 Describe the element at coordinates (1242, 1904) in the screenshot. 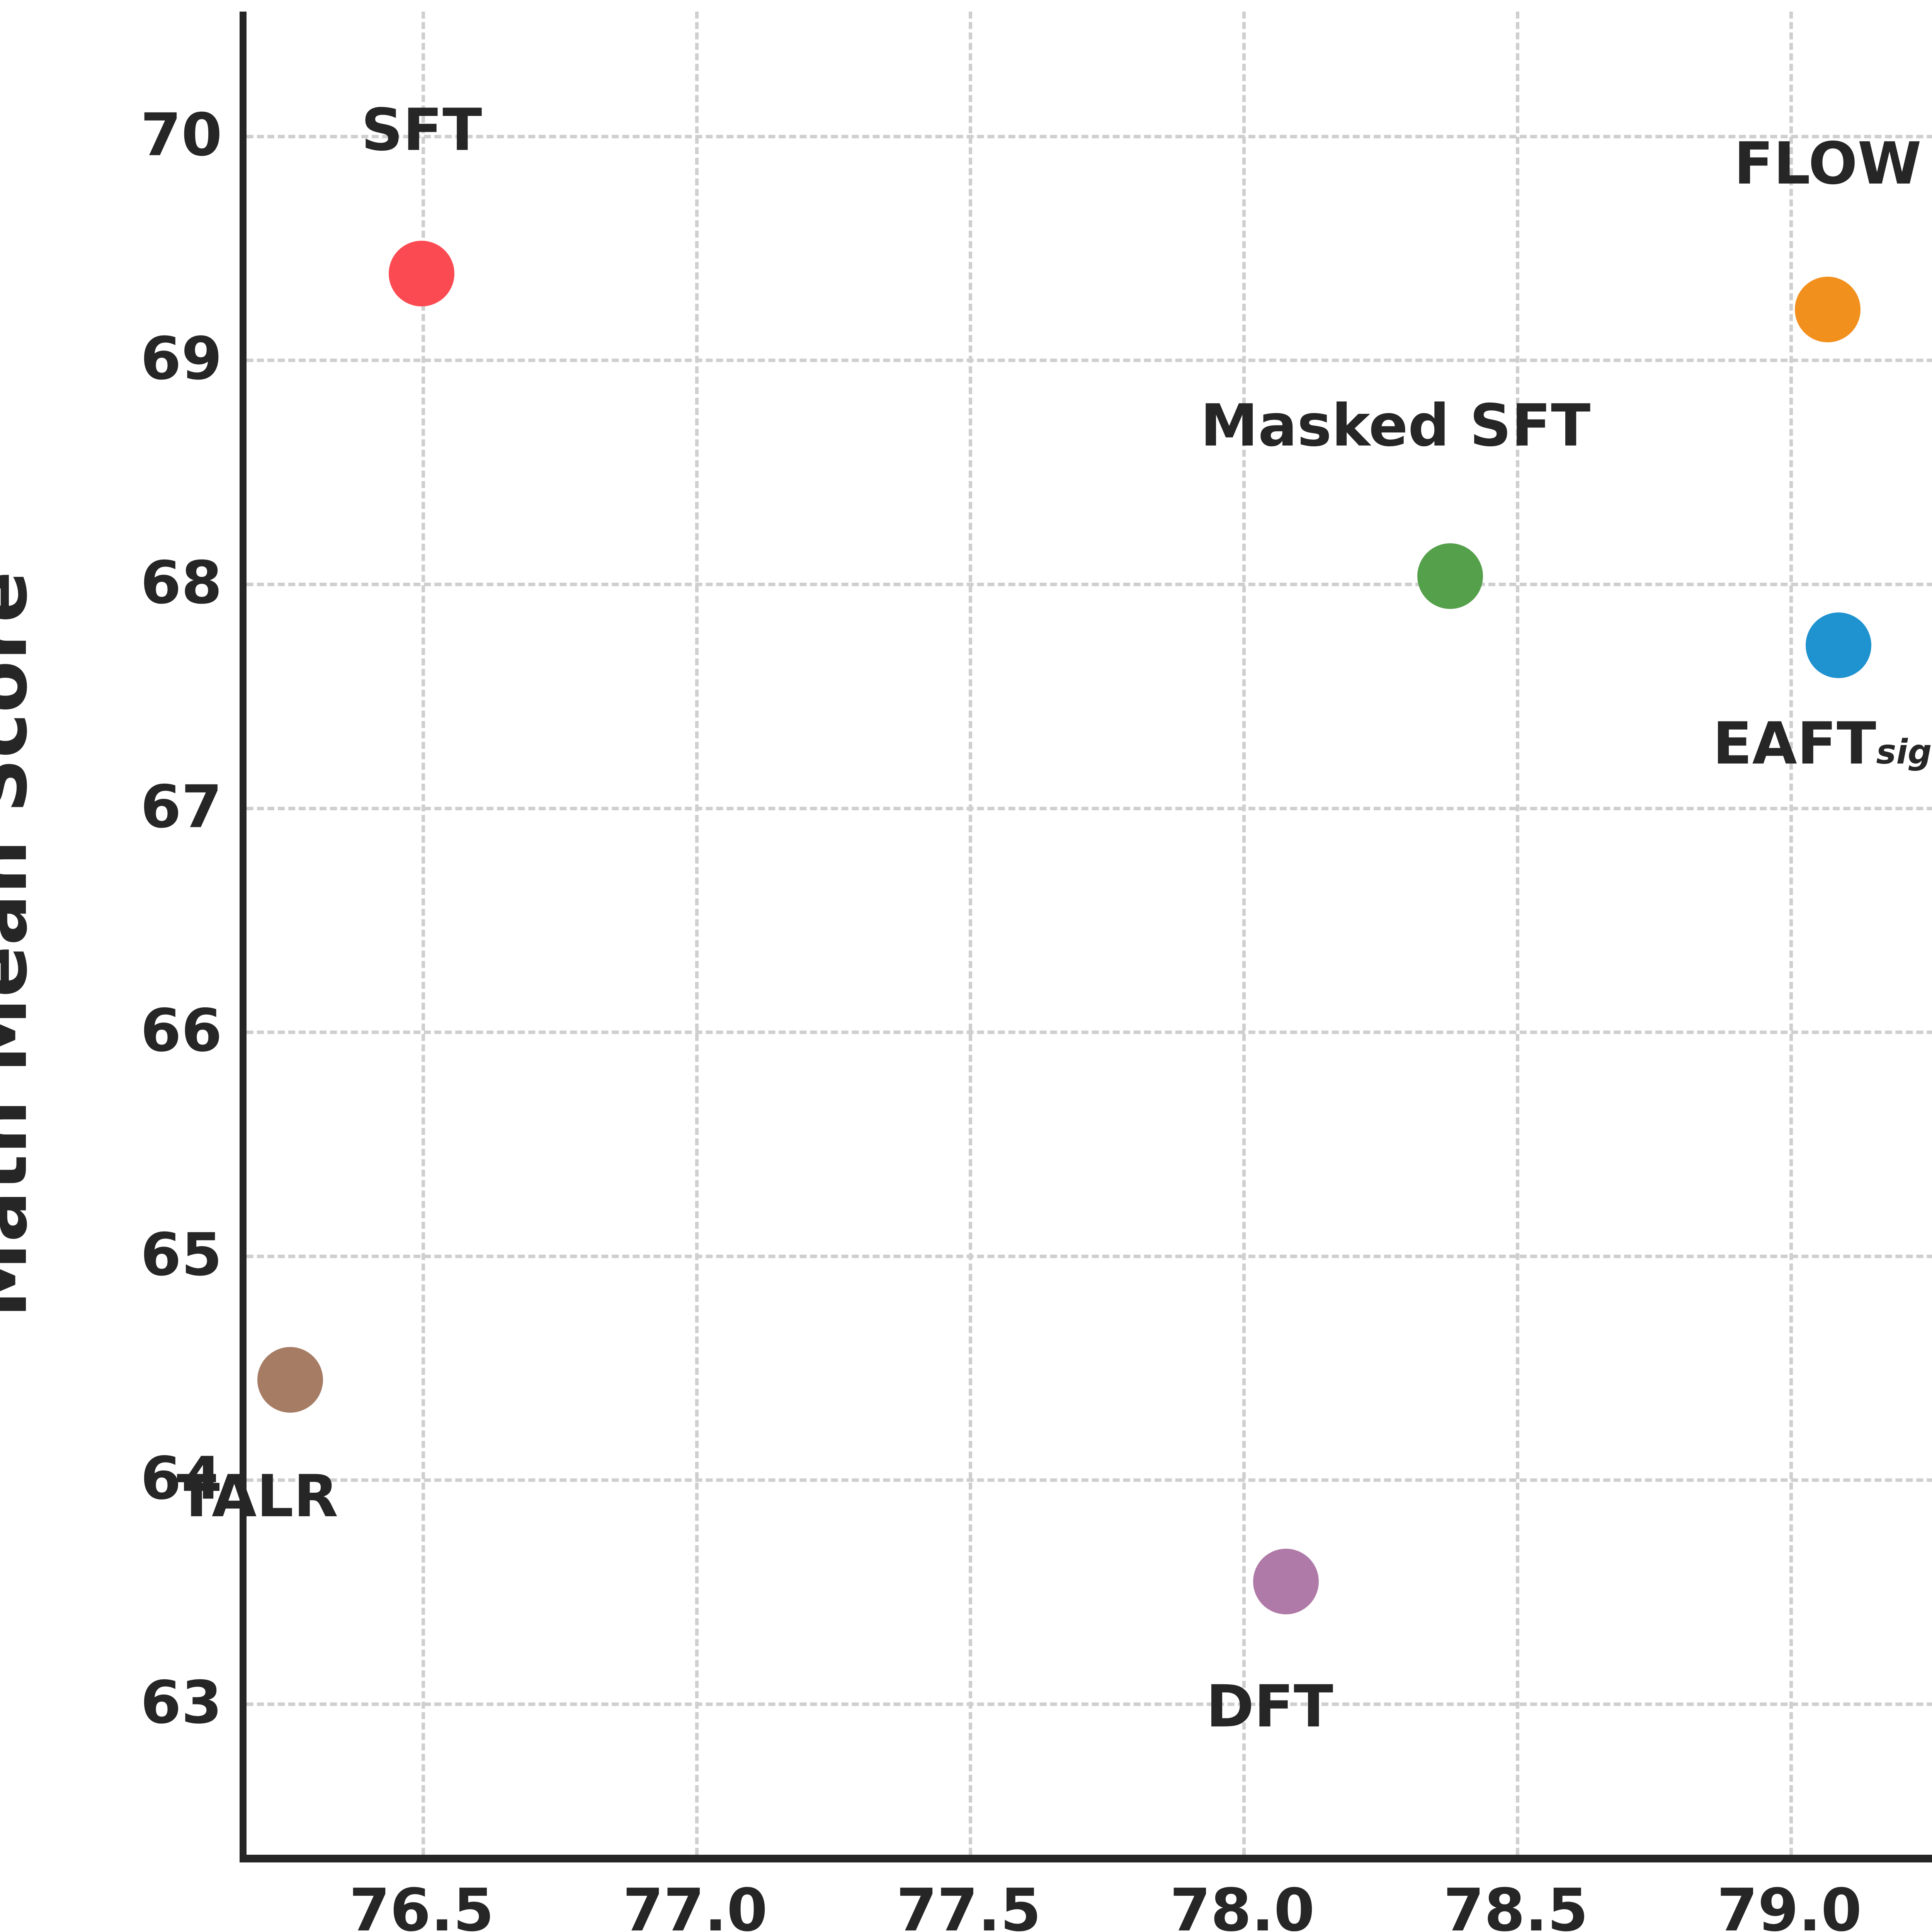

I see `x-tick-label: 78.0` at that location.